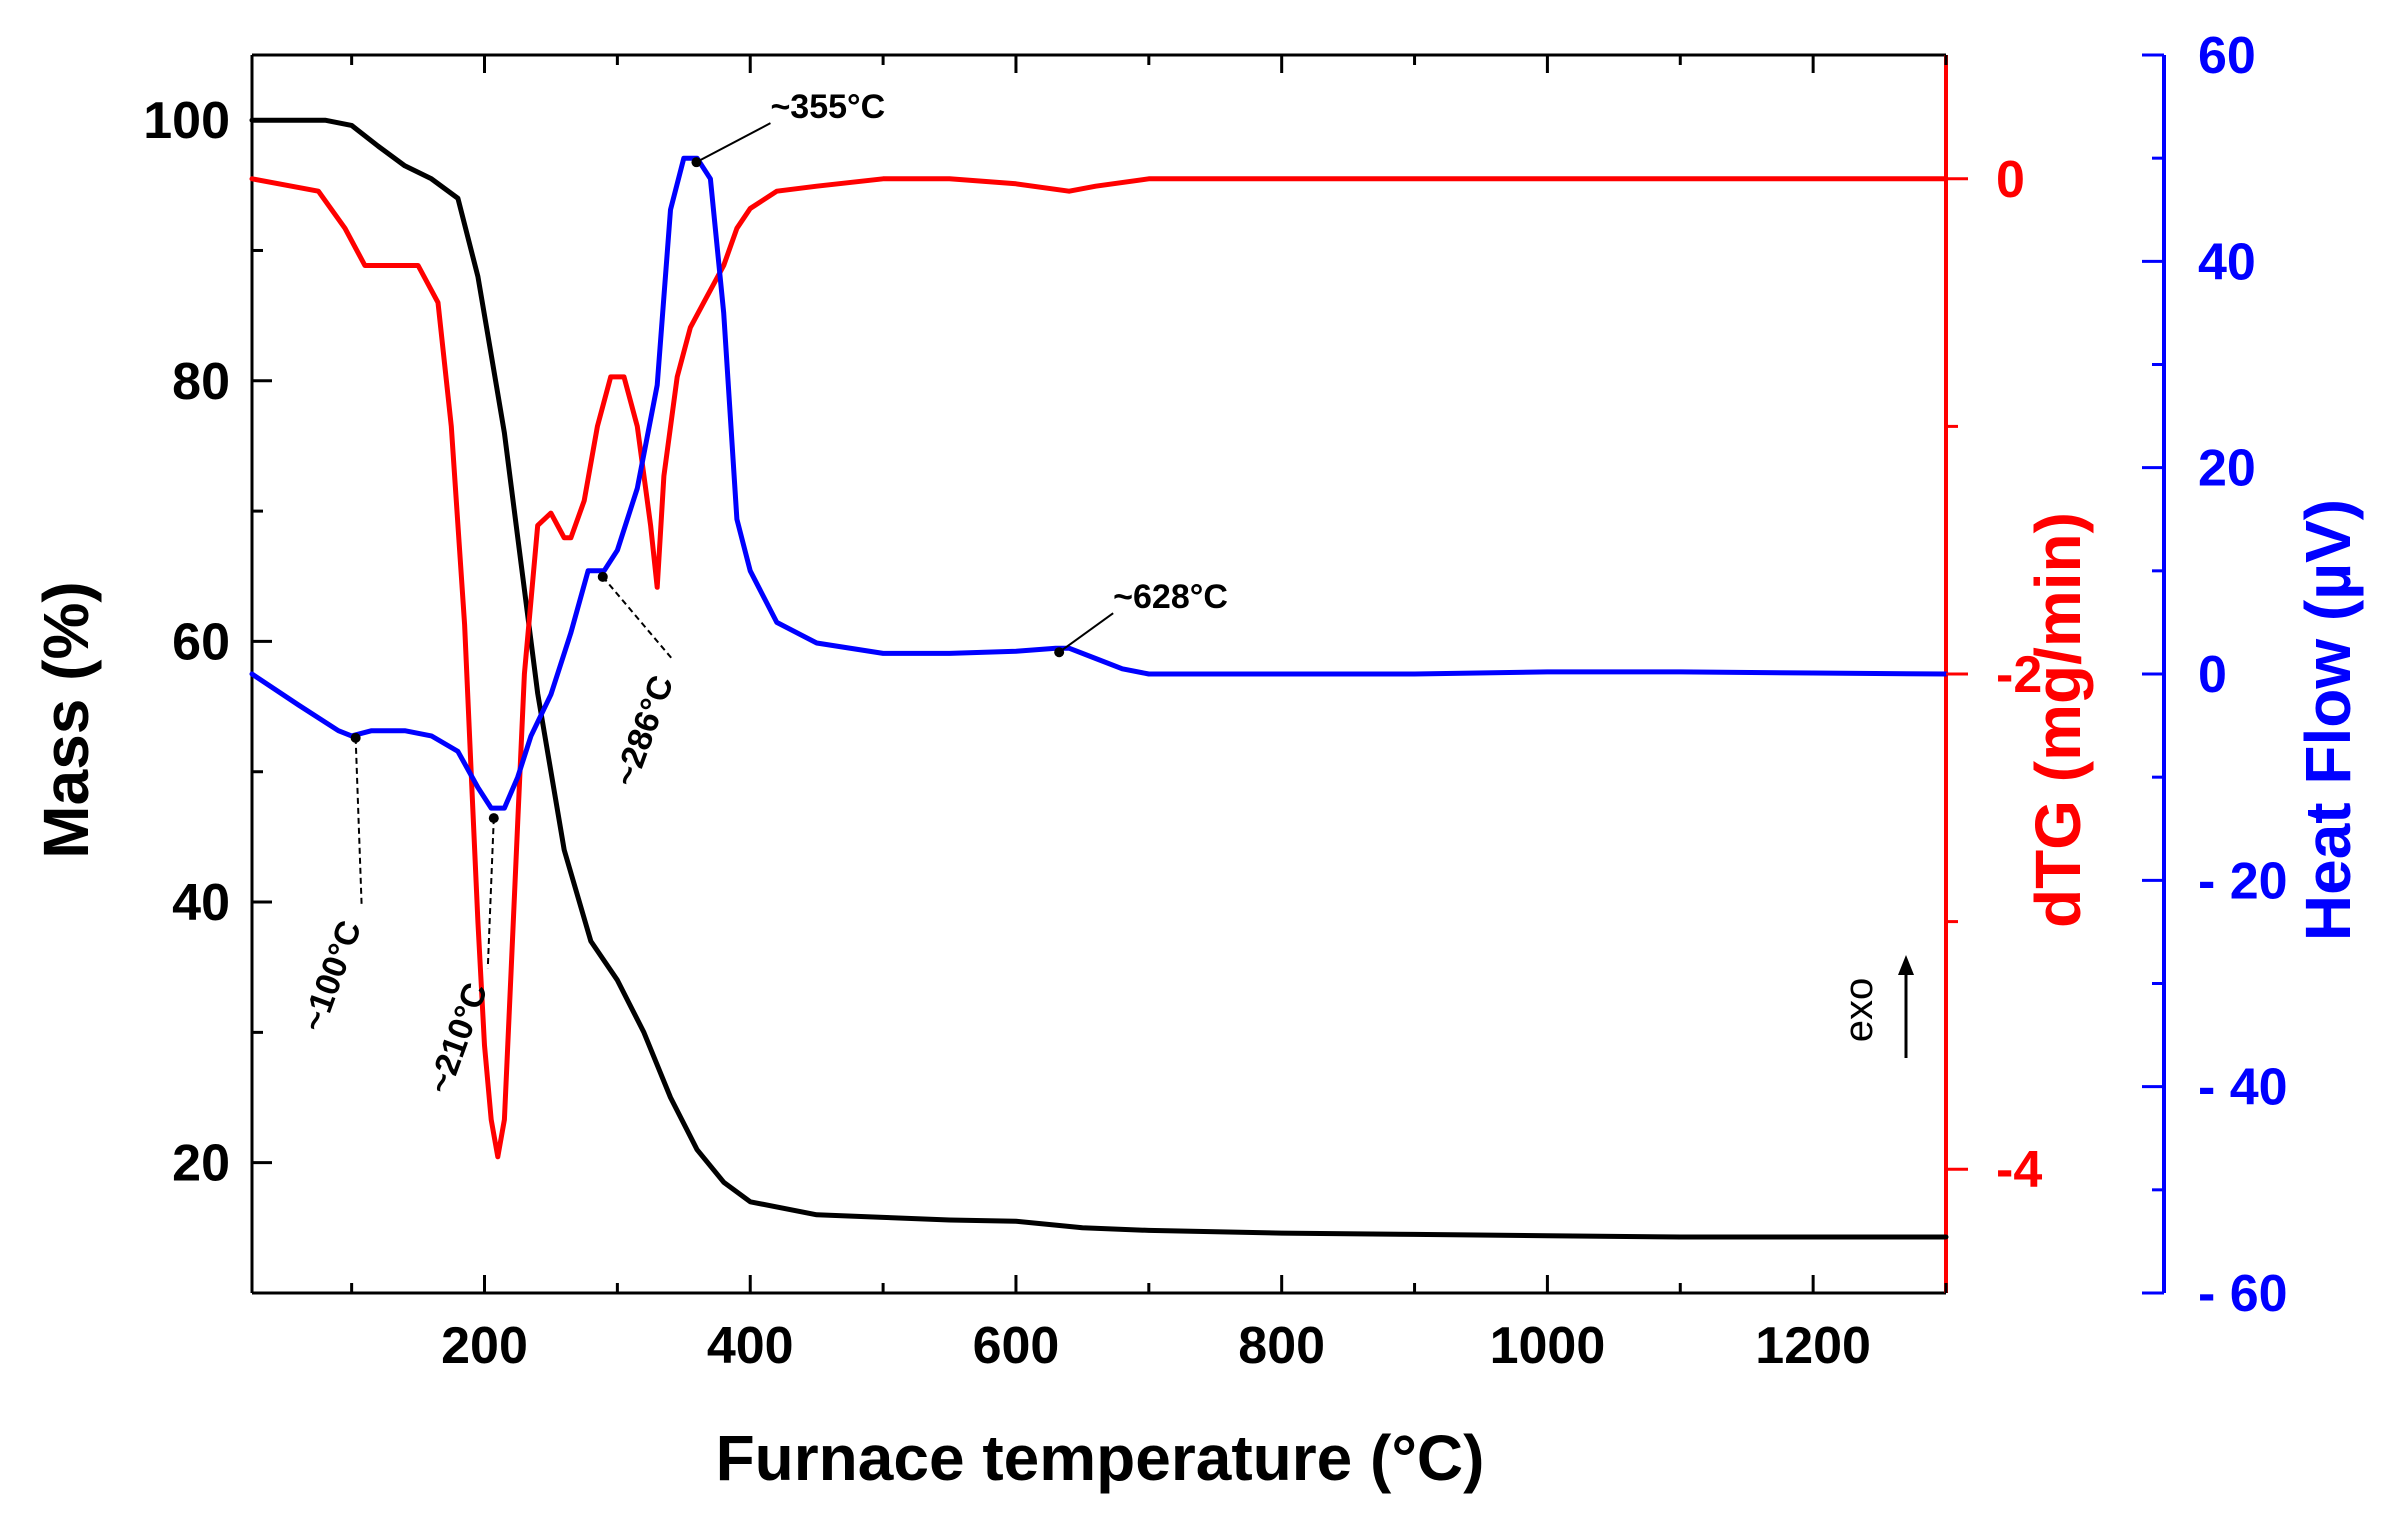  Describe the element at coordinates (2212, 675) in the screenshot. I see `heat-tick-label: 0` at that location.